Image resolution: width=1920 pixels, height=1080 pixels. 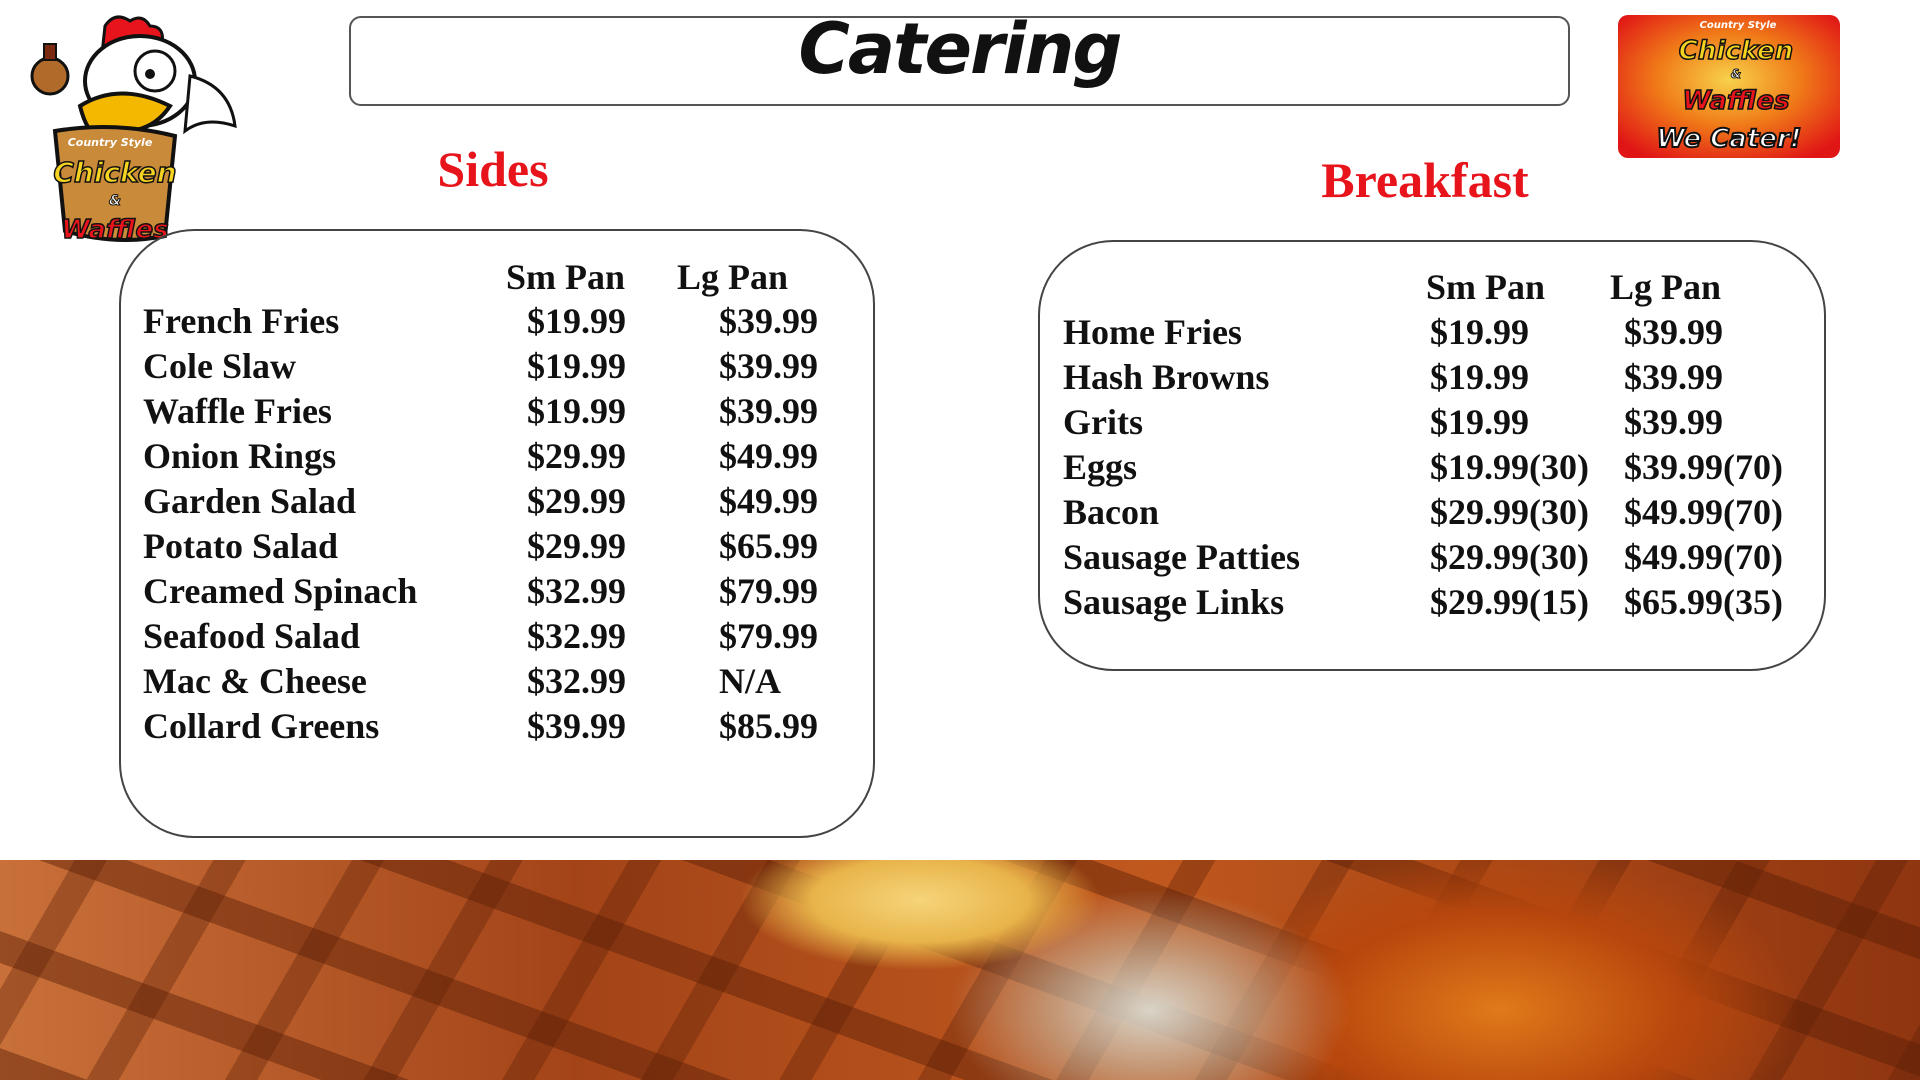 What do you see at coordinates (1111, 512) in the screenshot?
I see `item-name: Bacon` at bounding box center [1111, 512].